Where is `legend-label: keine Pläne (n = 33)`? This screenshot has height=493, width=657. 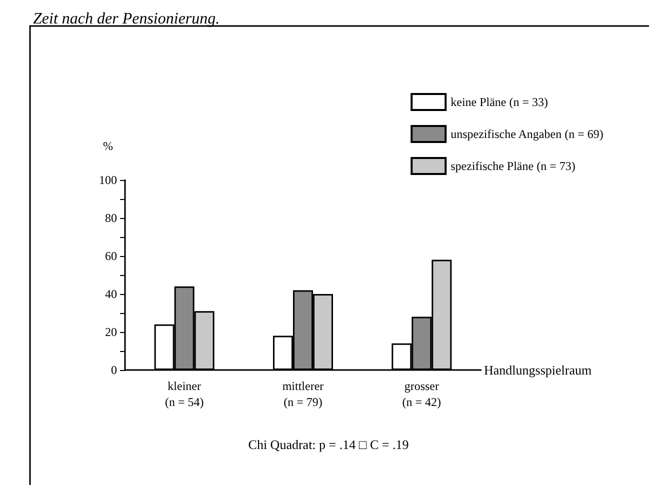 legend-label: keine Pläne (n = 33) is located at coordinates (499, 102).